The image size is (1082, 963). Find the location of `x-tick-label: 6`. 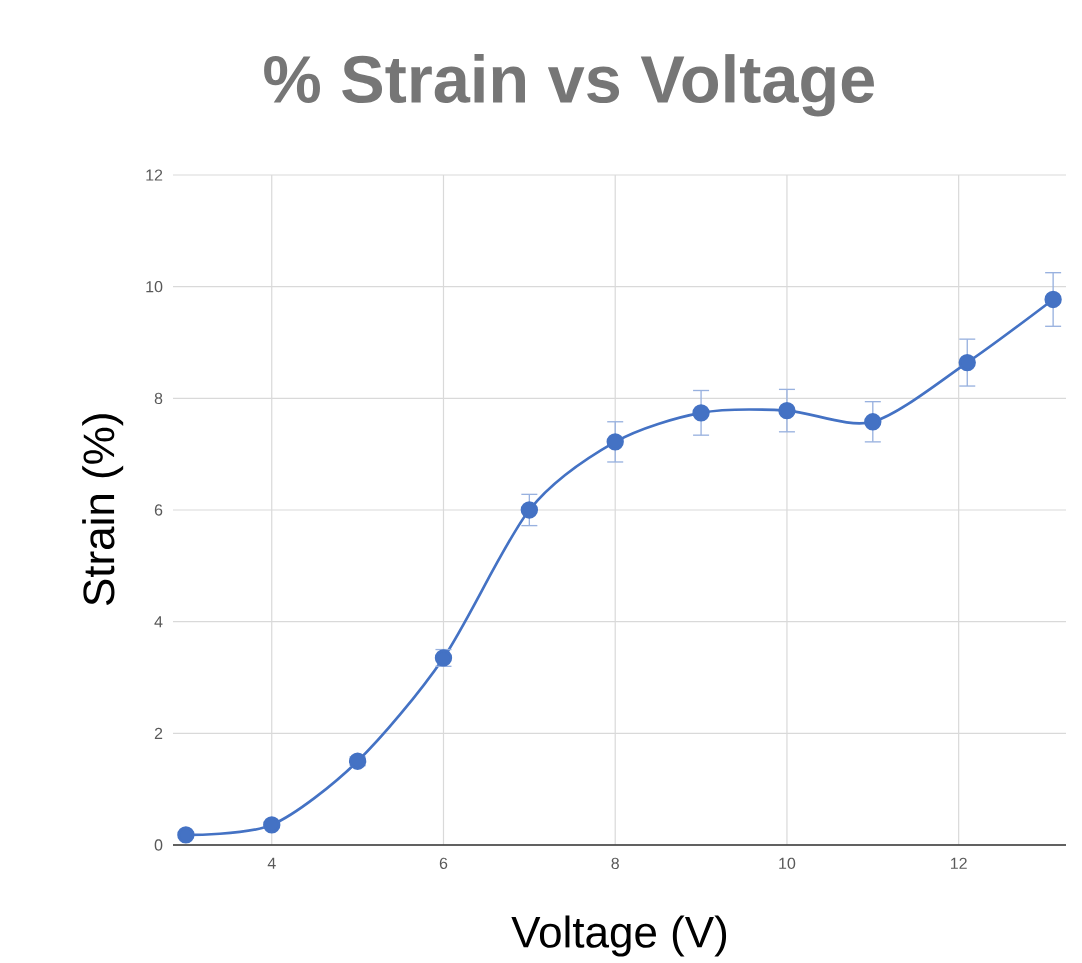

x-tick-label: 6 is located at coordinates (443, 863).